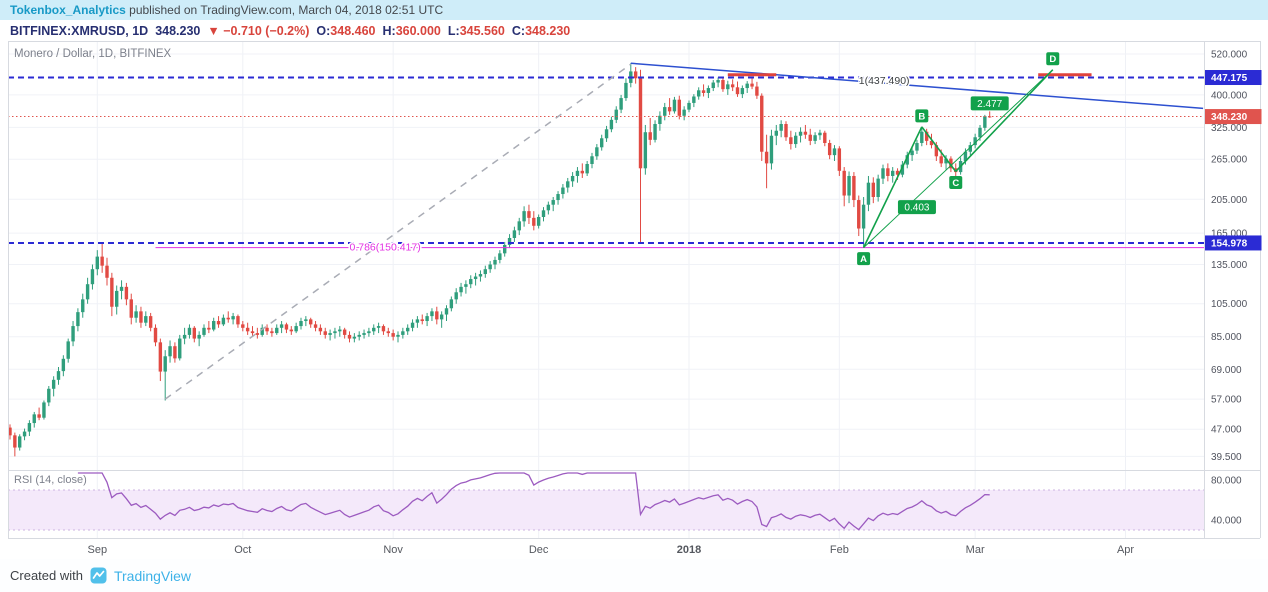  I want to click on svg-text: 2018, so click(689, 550).